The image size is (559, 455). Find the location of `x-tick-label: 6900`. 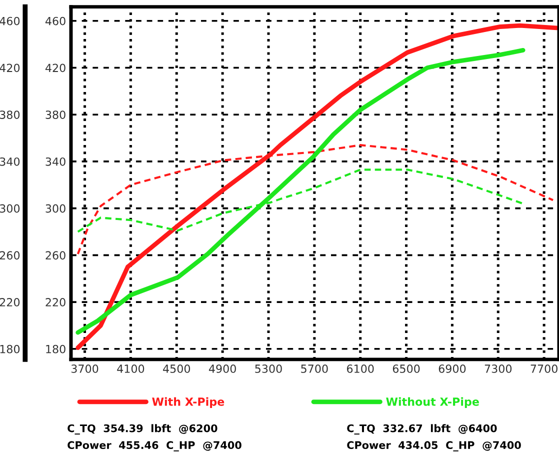

x-tick-label: 6900 is located at coordinates (452, 368).